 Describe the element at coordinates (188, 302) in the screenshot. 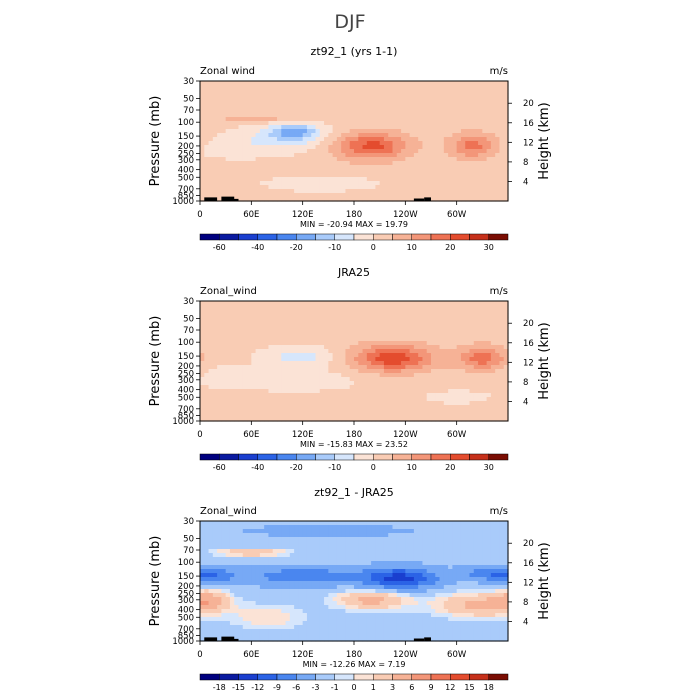

I see `pressure-tick-label: 30` at that location.